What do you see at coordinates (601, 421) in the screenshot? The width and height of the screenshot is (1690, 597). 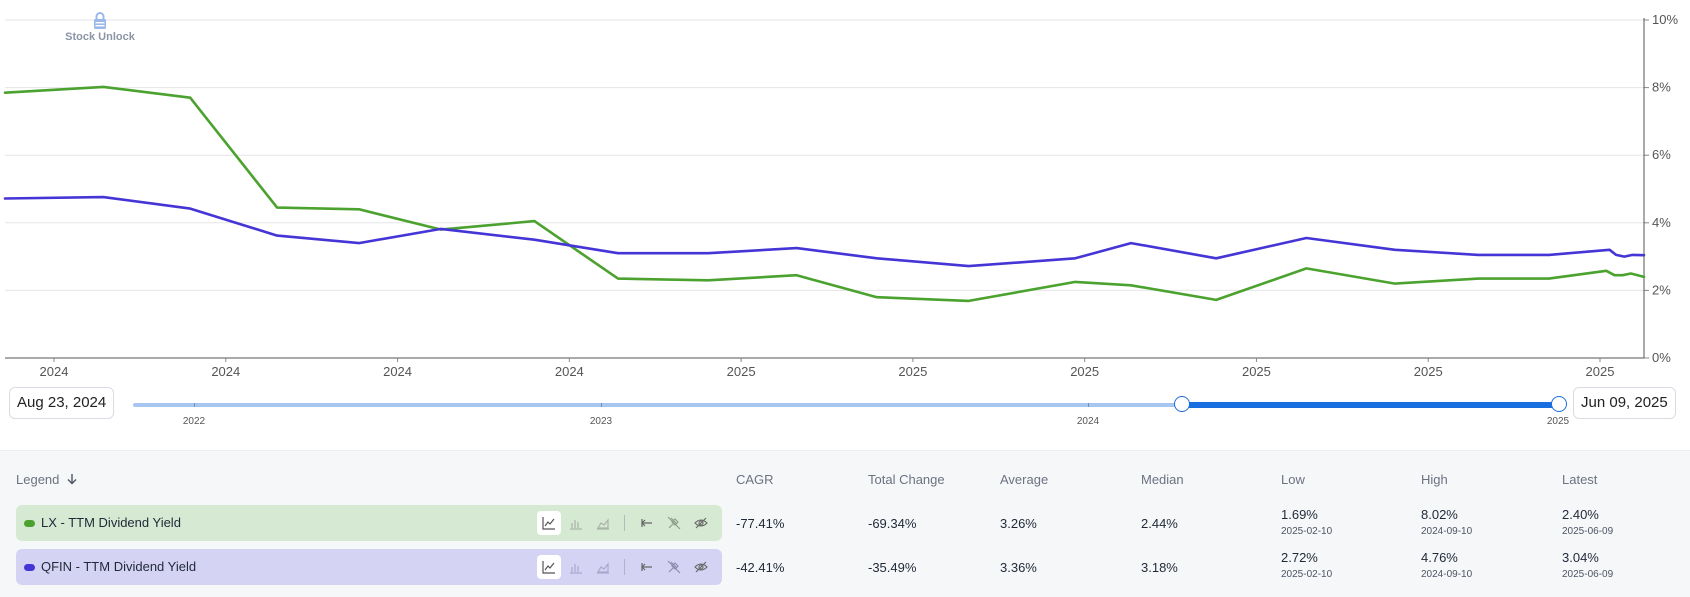 I see `slider-year-label: 2023` at bounding box center [601, 421].